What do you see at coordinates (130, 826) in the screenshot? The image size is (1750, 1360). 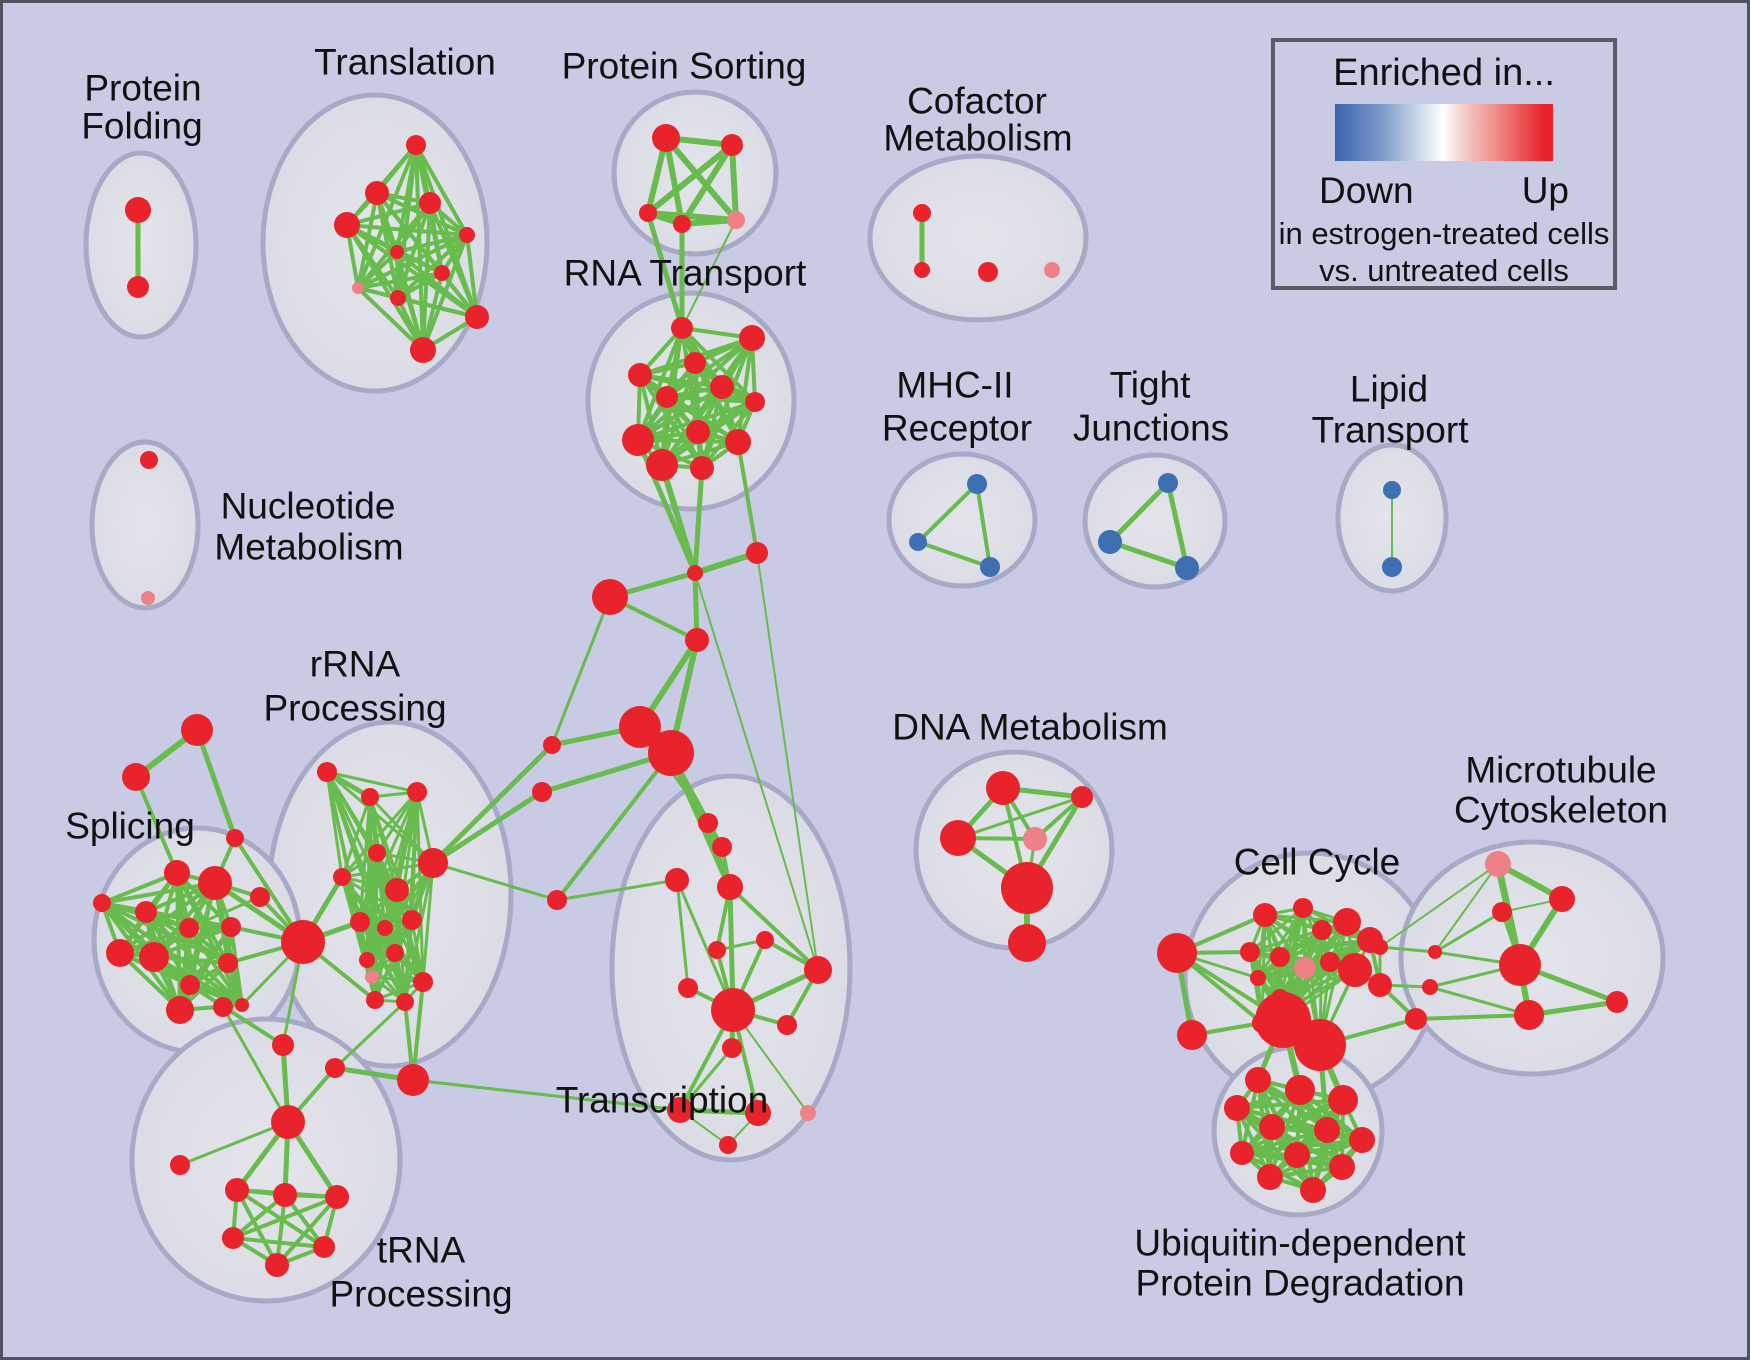 I see `cluster-label-splicing: Splicing` at bounding box center [130, 826].